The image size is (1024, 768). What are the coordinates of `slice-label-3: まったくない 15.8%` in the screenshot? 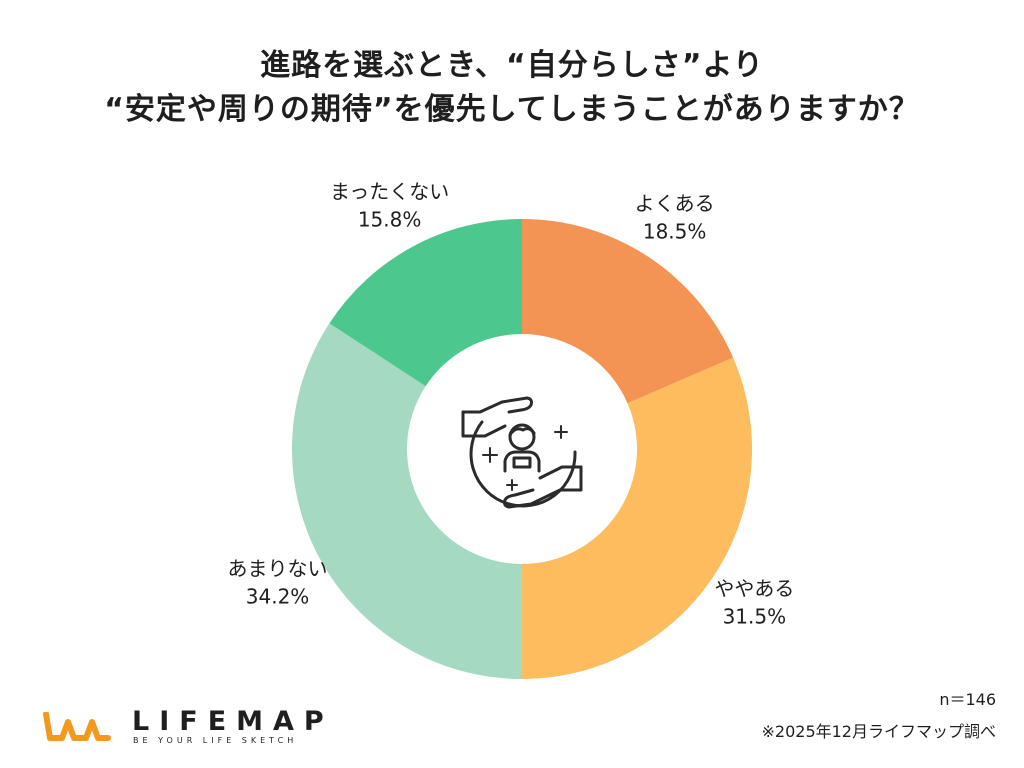 It's located at (389, 206).